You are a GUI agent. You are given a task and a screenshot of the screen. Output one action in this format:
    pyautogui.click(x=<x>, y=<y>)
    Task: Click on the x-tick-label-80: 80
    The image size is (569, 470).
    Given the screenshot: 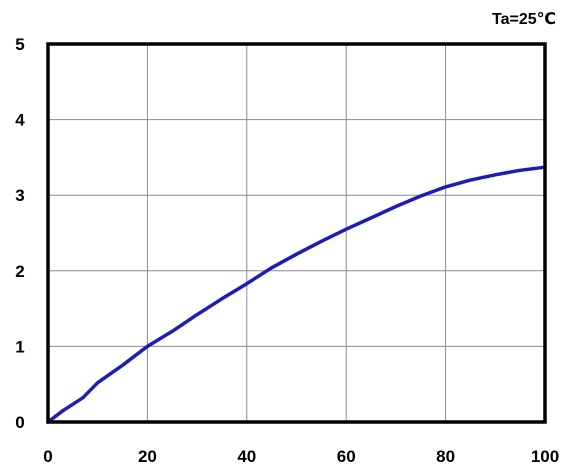 What is the action you would take?
    pyautogui.click(x=445, y=456)
    